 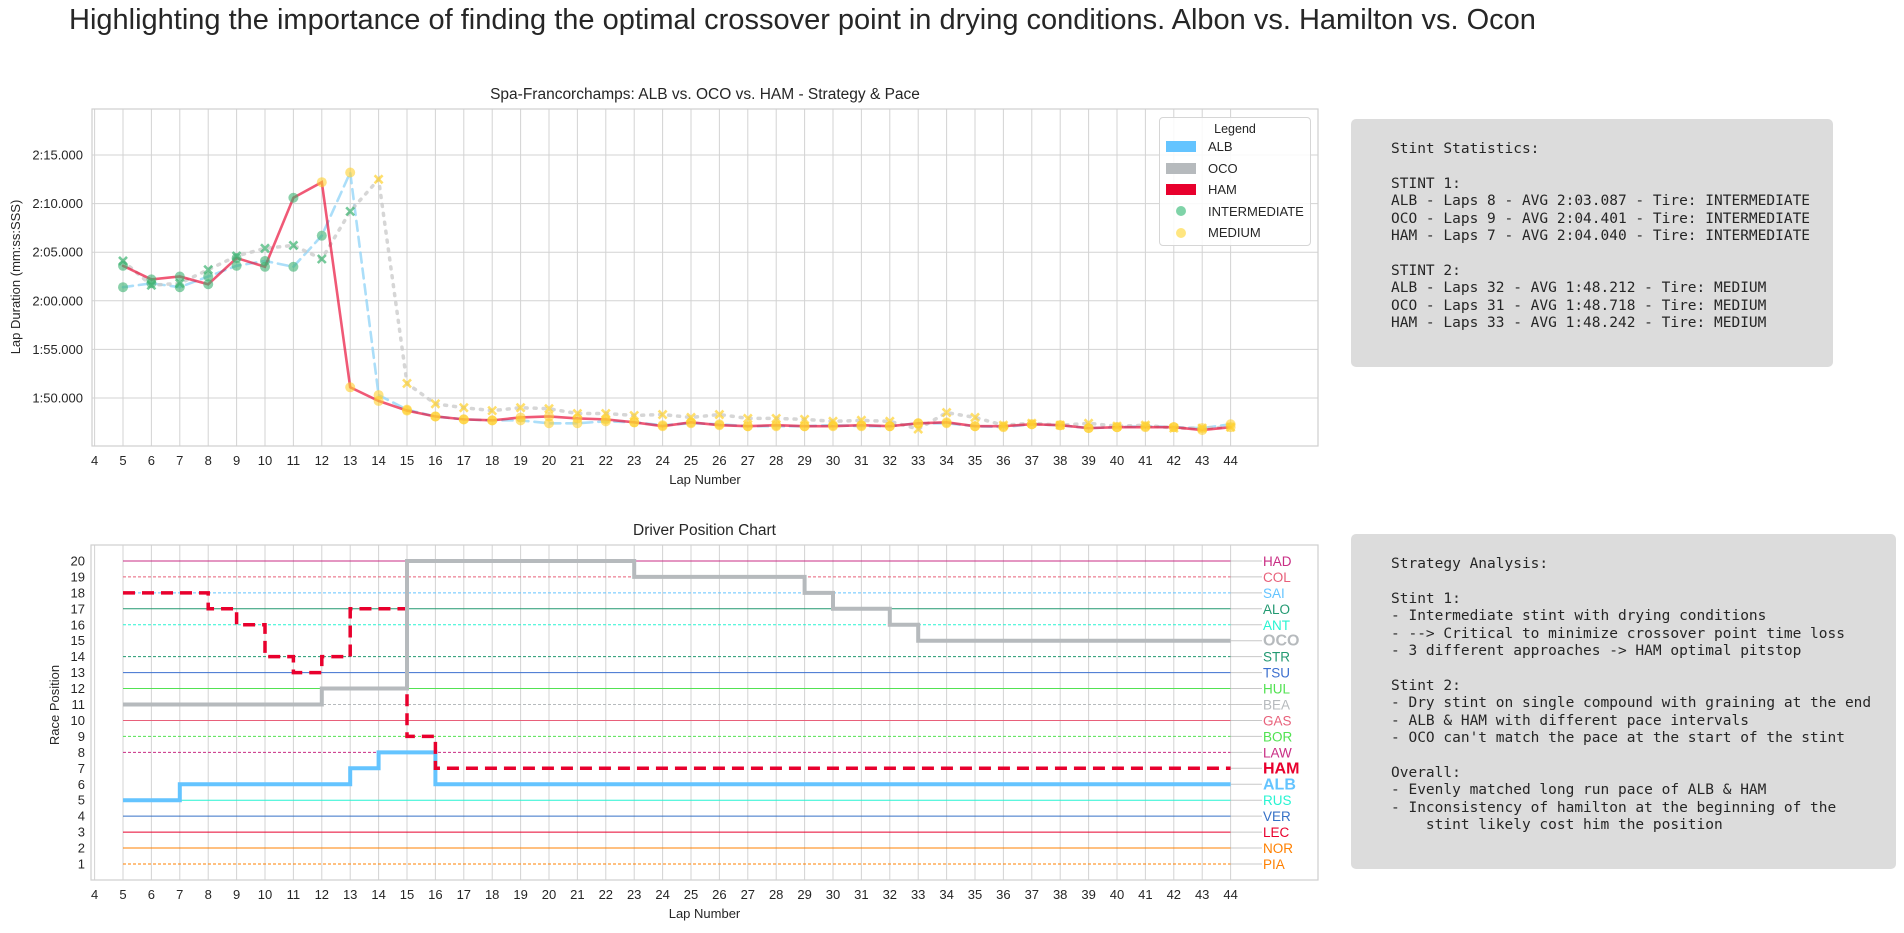 What do you see at coordinates (1276, 673) in the screenshot?
I see `driver-label-tsu: TSU` at bounding box center [1276, 673].